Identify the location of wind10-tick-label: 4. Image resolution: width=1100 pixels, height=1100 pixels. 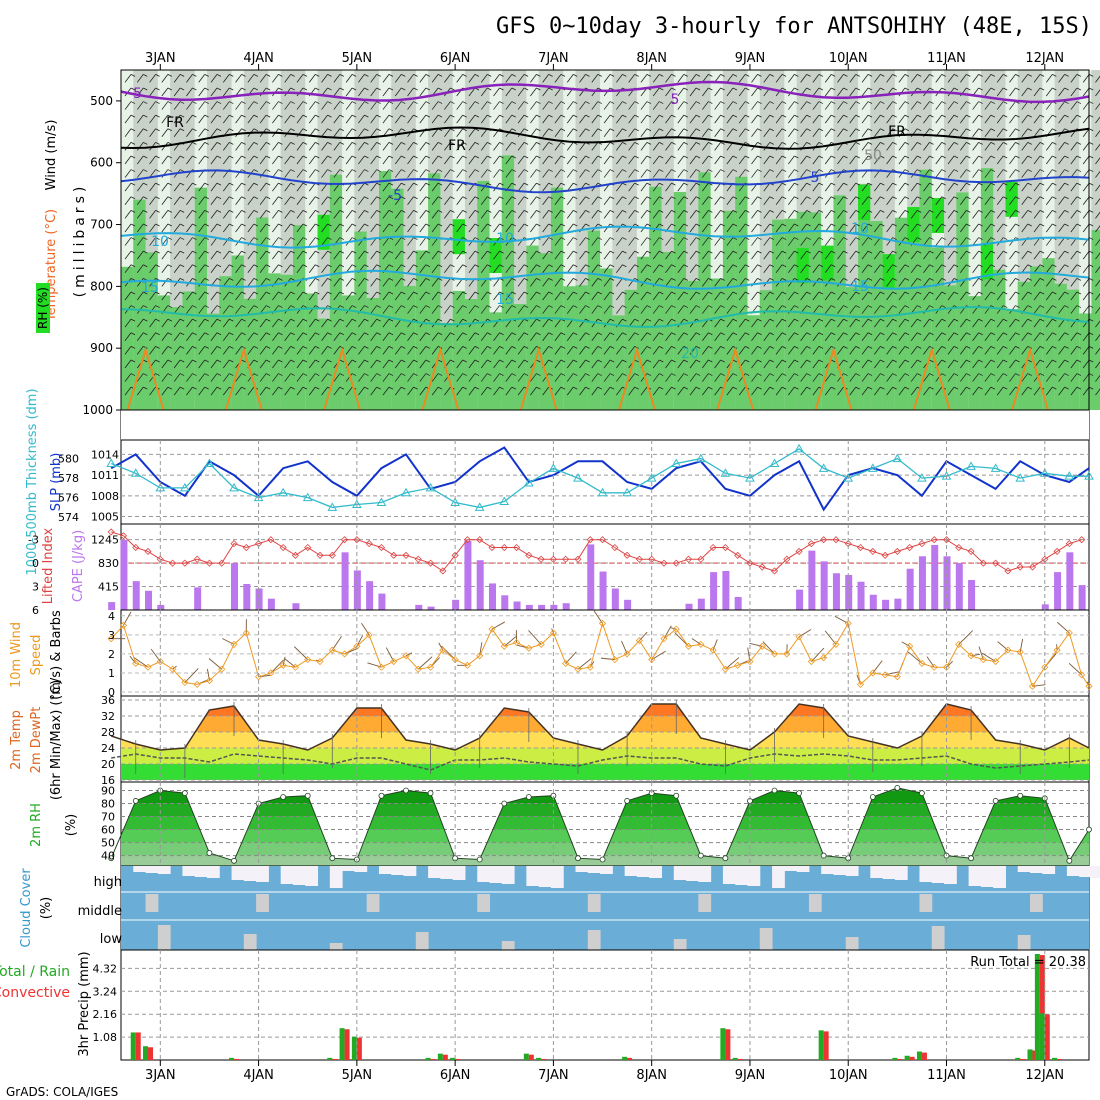
(111, 616).